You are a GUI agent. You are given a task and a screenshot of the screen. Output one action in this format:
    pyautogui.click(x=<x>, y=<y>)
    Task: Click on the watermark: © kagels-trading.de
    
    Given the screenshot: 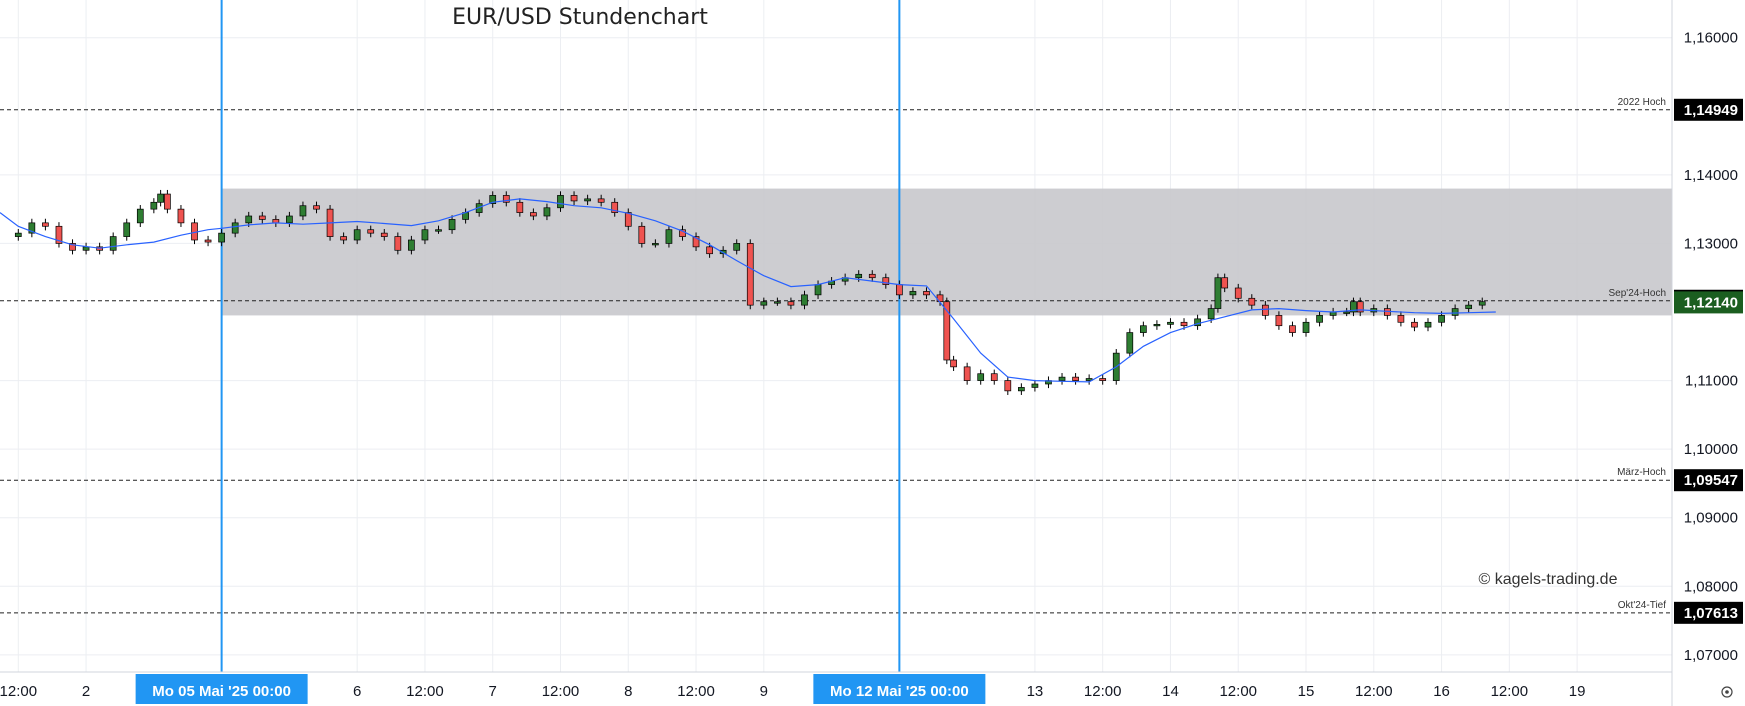 What is the action you would take?
    pyautogui.click(x=1548, y=579)
    